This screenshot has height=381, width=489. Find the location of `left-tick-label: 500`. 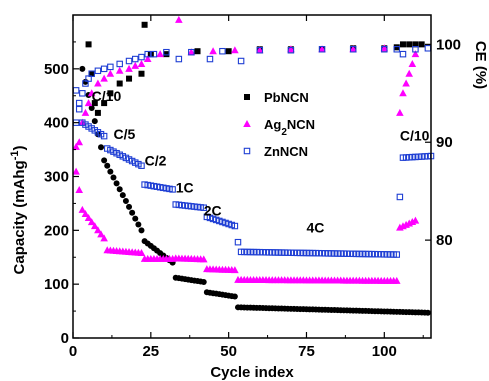

left-tick-label: 500 is located at coordinates (56, 69).